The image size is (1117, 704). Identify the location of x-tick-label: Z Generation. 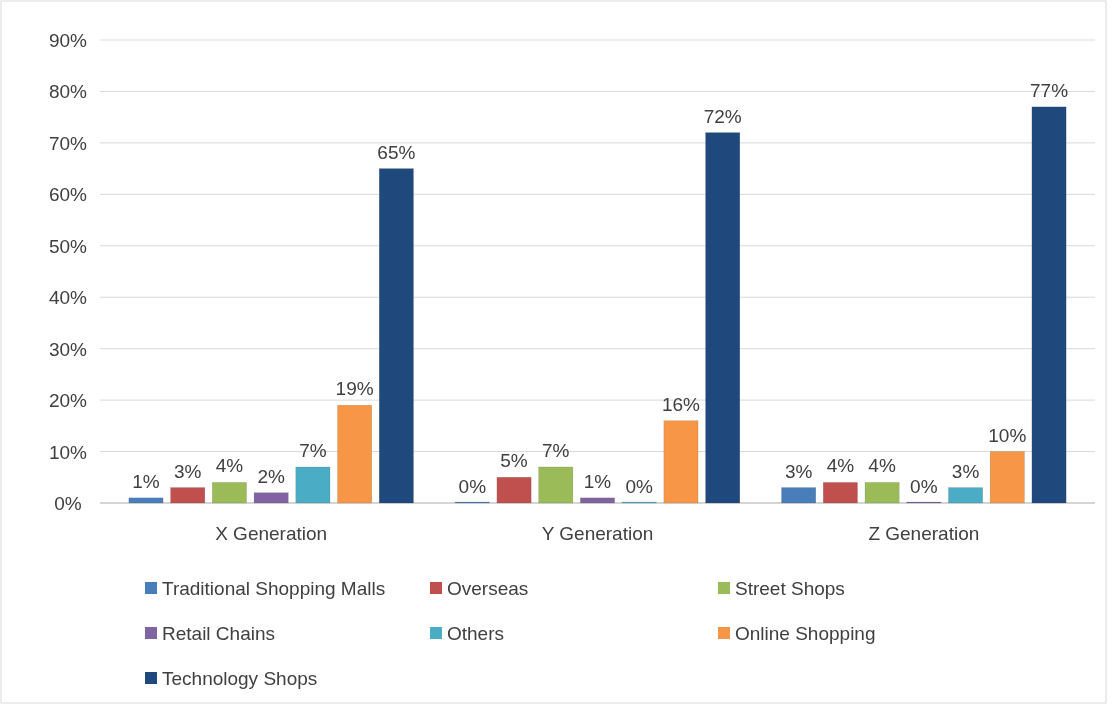
(924, 533).